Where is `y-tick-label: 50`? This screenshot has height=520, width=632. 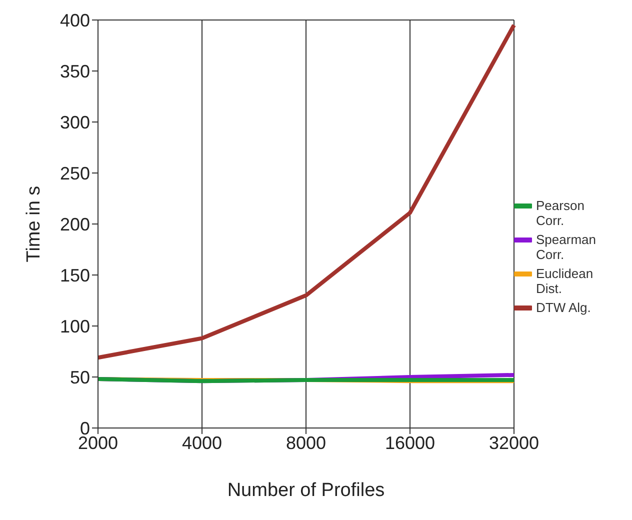 y-tick-label: 50 is located at coordinates (80, 377).